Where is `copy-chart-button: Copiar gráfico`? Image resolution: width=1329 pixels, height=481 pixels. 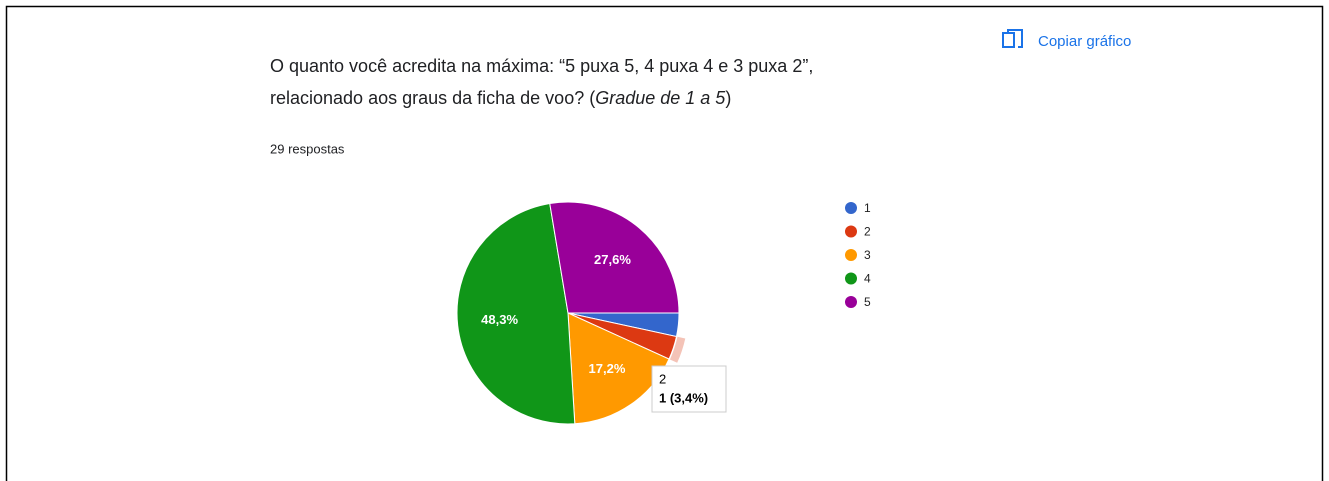
copy-chart-button: Copiar gráfico is located at coordinates (1066, 39).